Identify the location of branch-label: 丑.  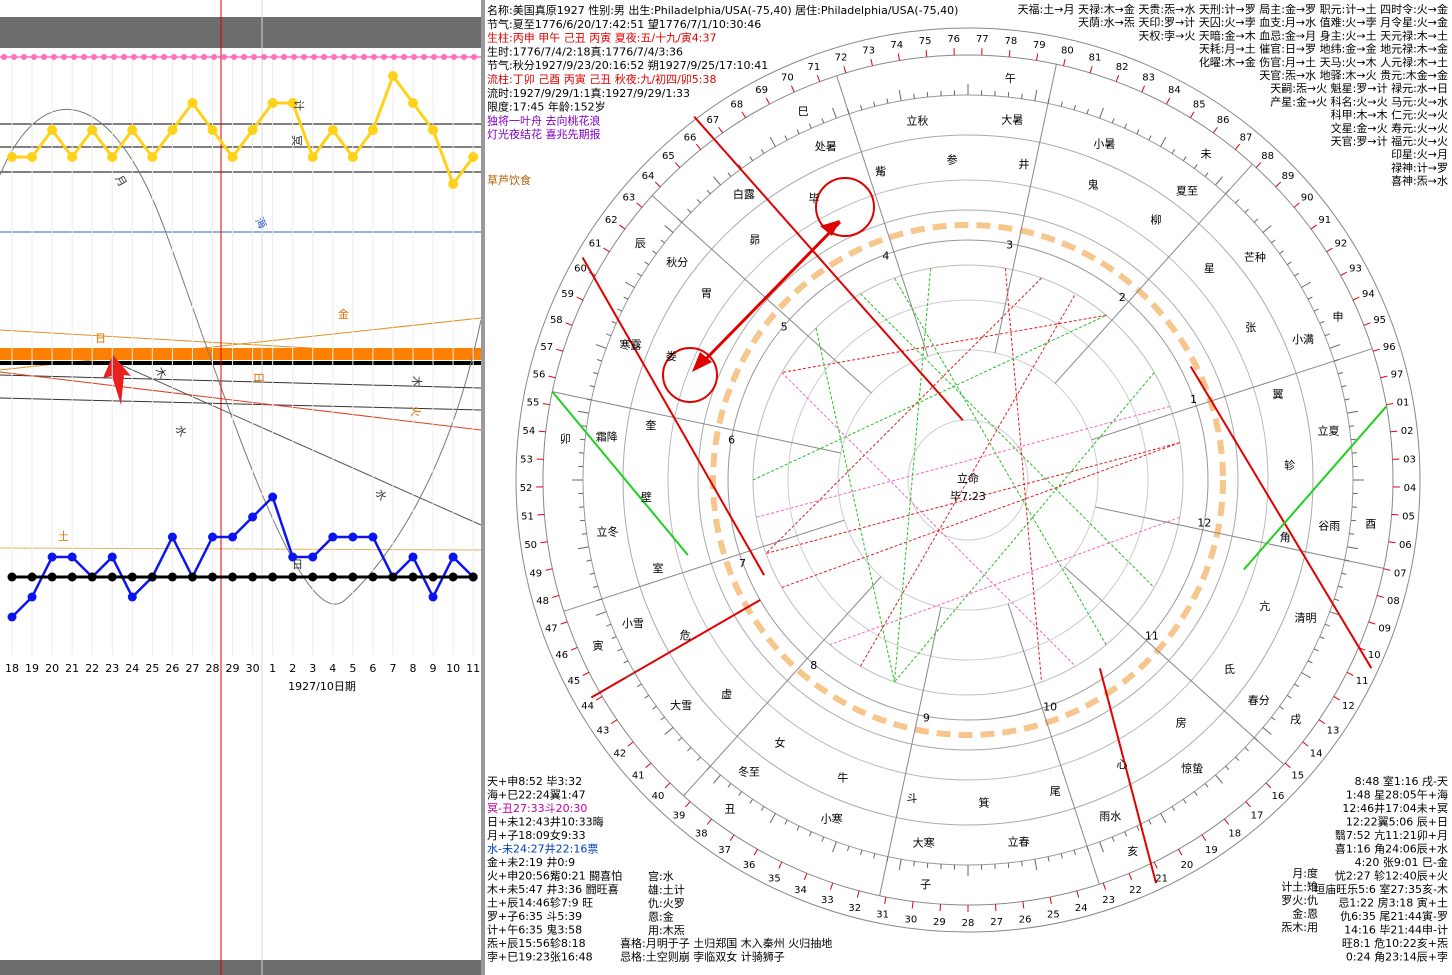
(729, 809).